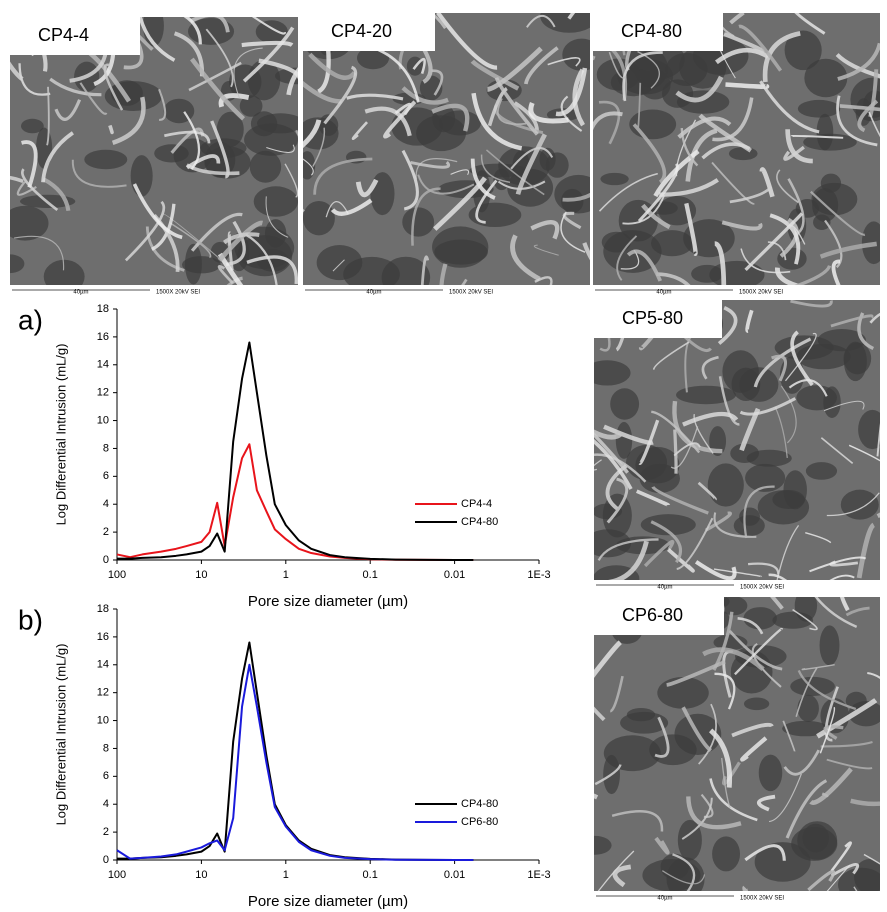 This screenshot has width=887, height=912. Describe the element at coordinates (106, 560) in the screenshot. I see `y-tick-label: 0` at that location.